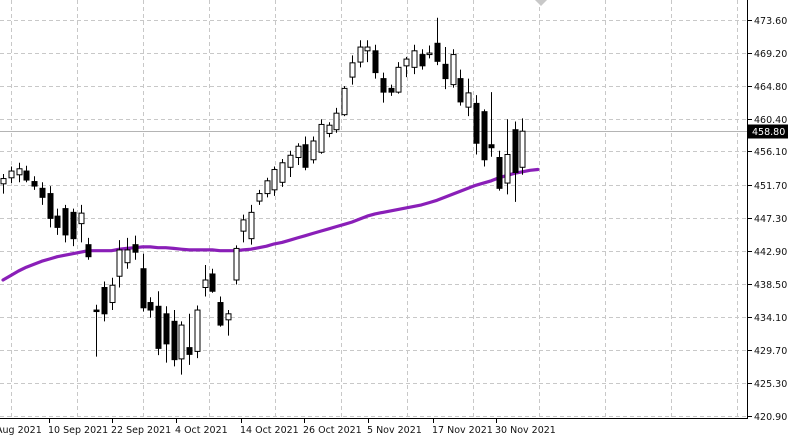 This screenshot has width=788, height=442. Describe the element at coordinates (269, 430) in the screenshot. I see `x-tick-label: 14 Oct 2021` at that location.